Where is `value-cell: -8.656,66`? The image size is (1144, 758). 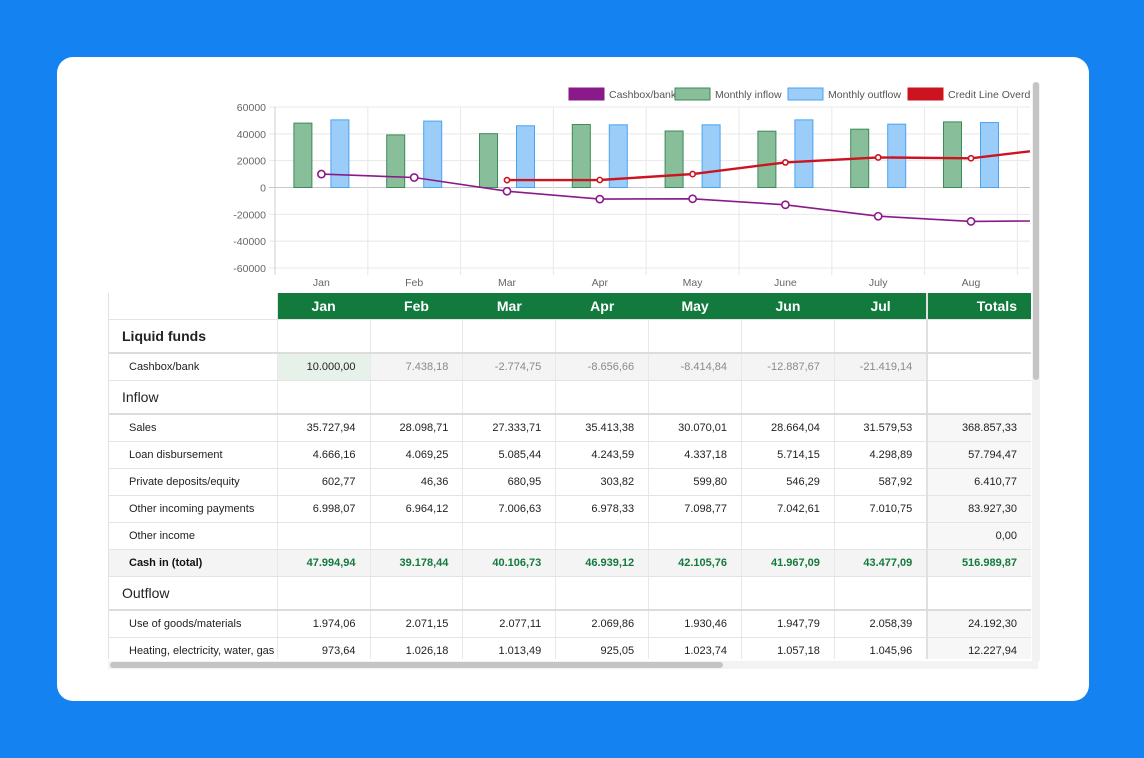
value-cell: -8.656,66 is located at coordinates (602, 367).